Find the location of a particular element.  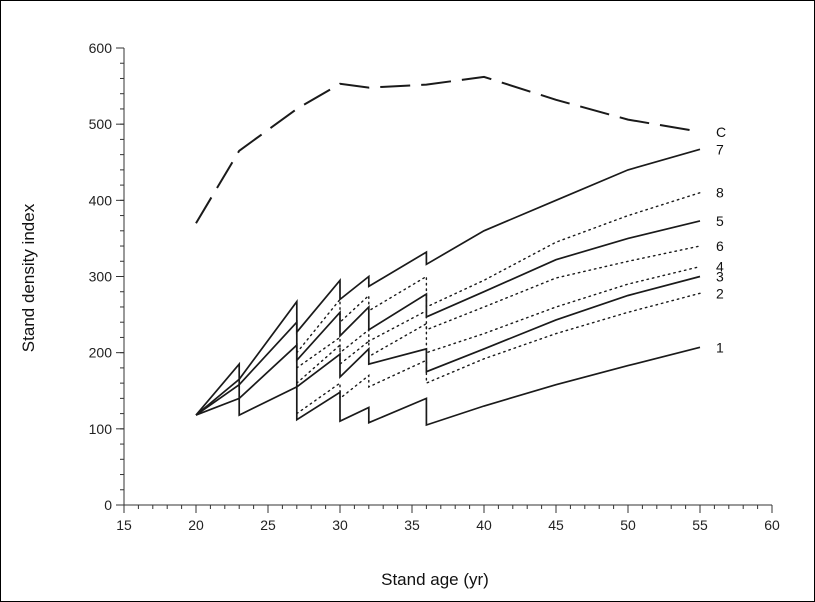

y-tick-label: 200 is located at coordinates (101, 353).